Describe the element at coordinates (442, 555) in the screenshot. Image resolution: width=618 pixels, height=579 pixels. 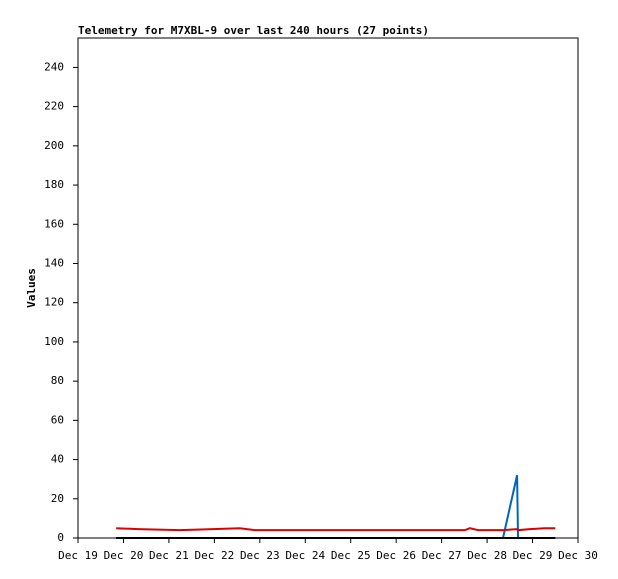
I see `x-tick-label: Dec 27` at that location.